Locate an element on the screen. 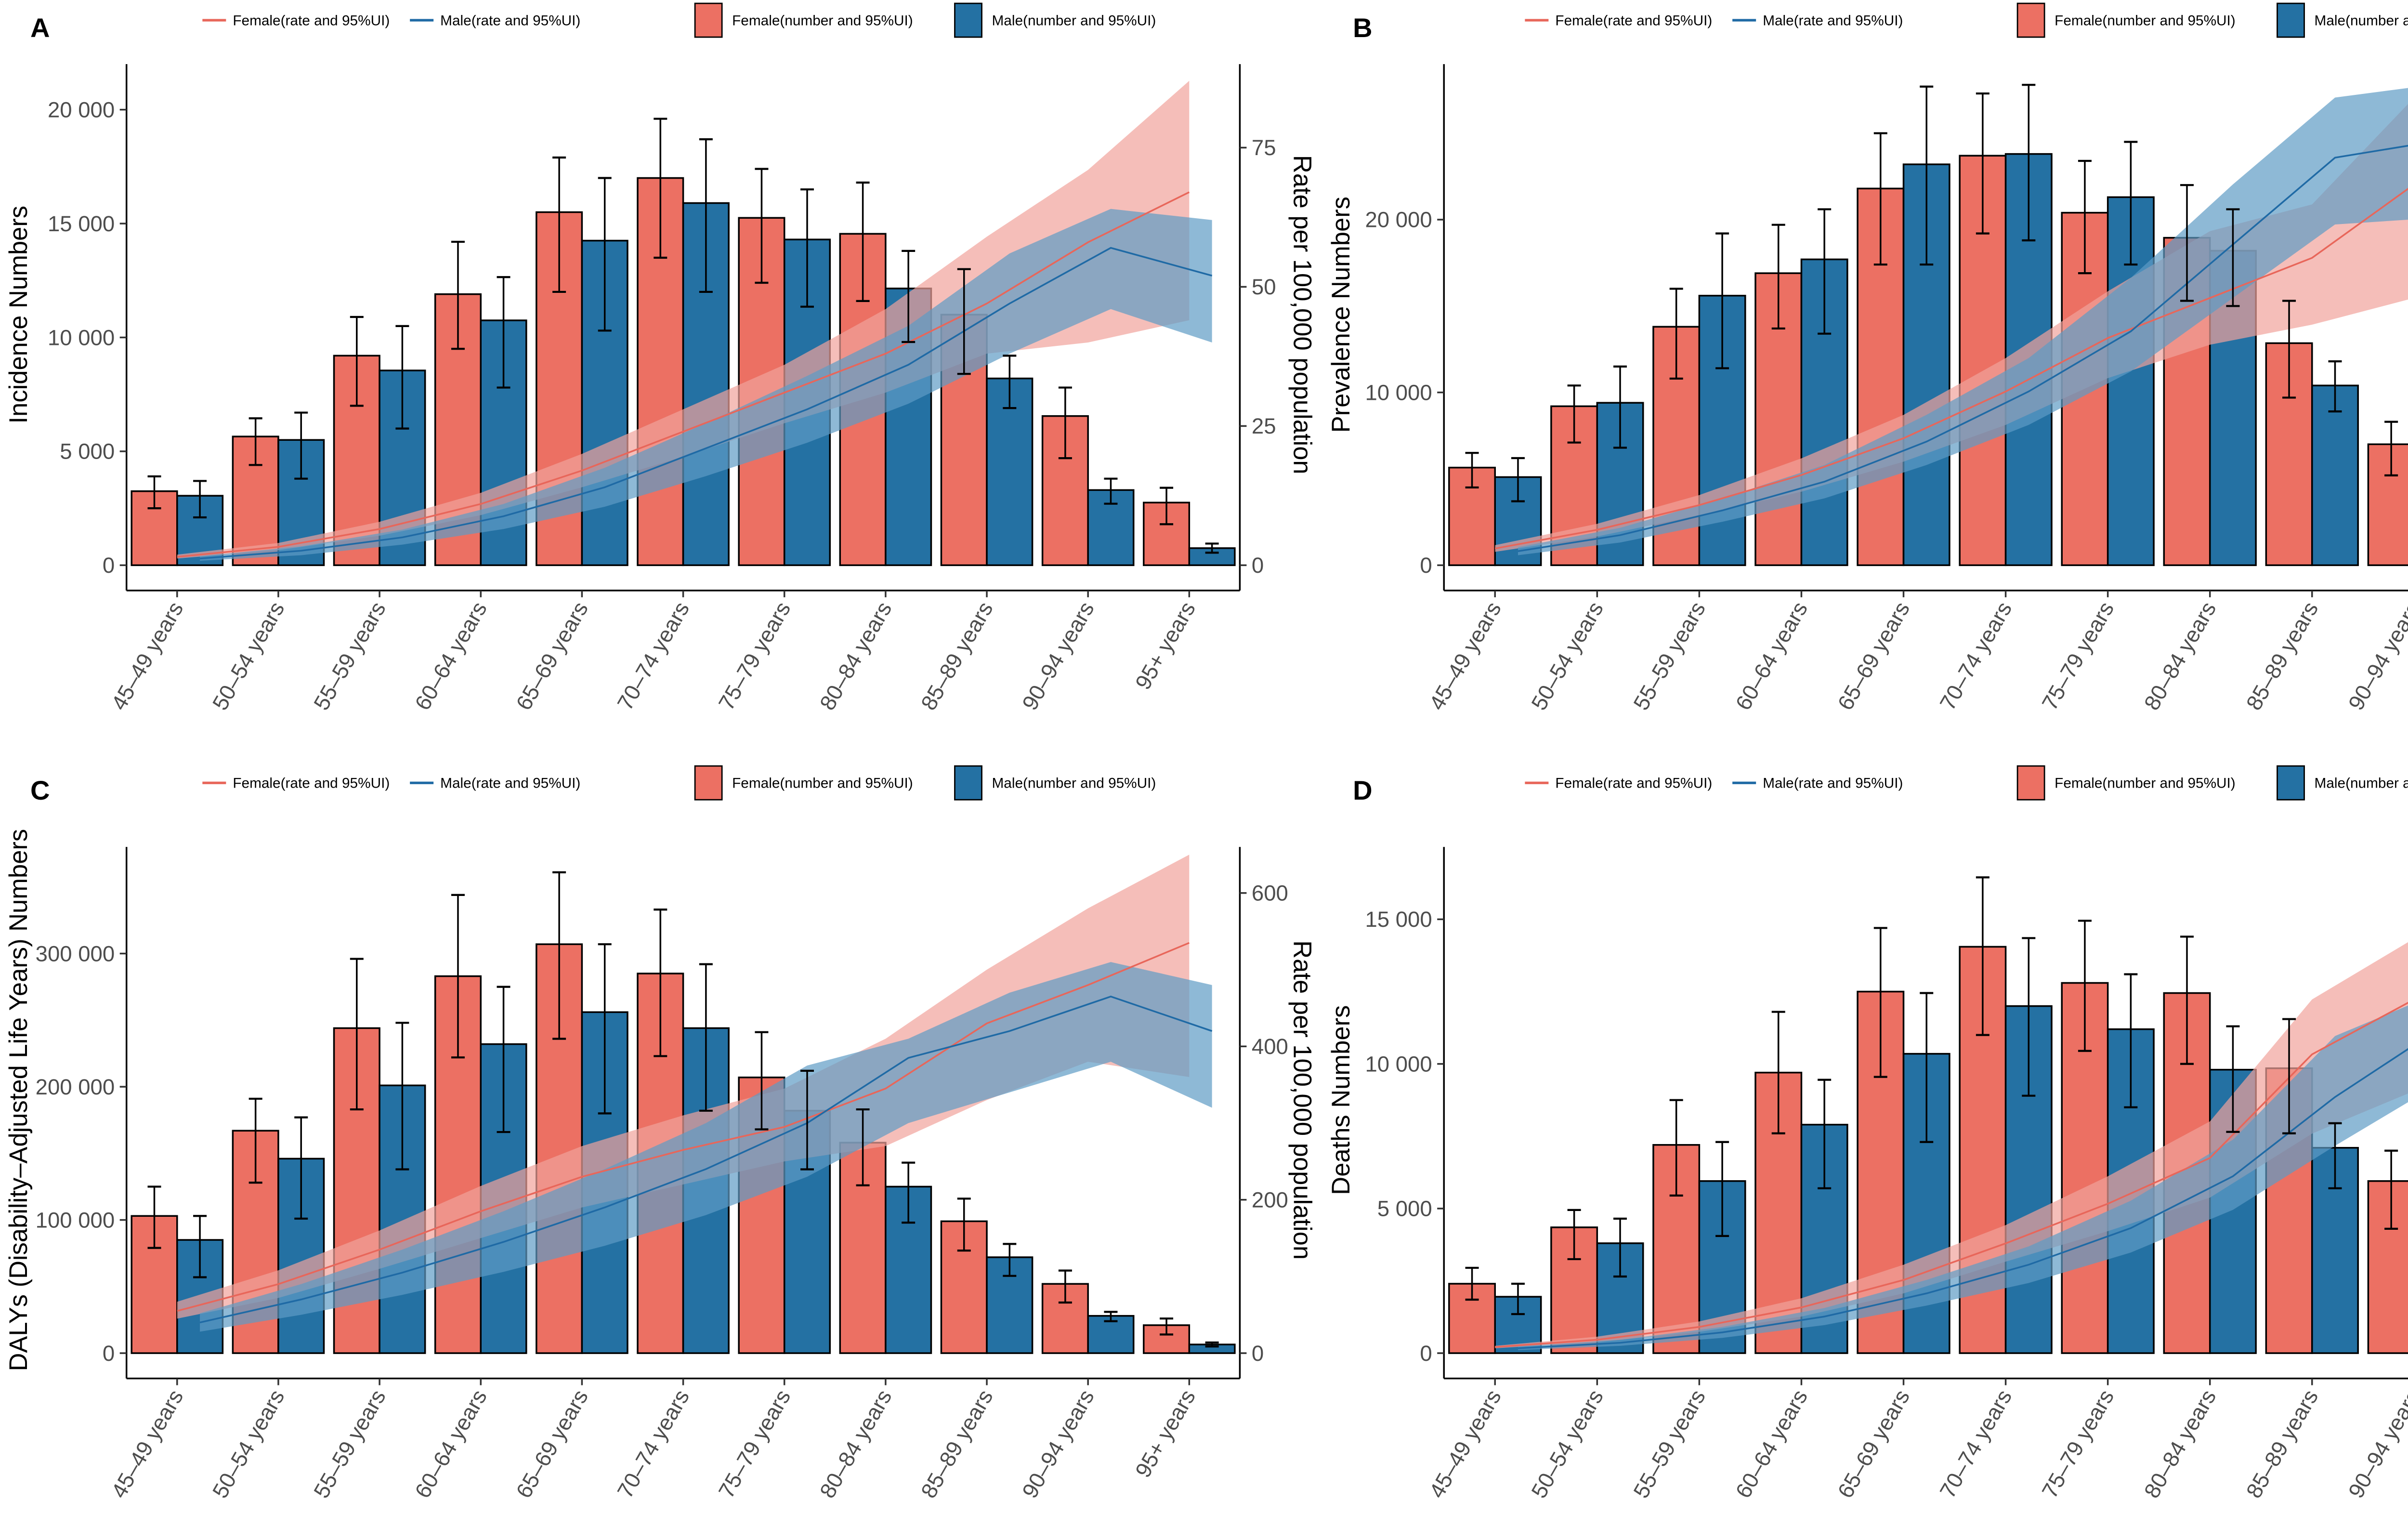 Image resolution: width=2408 pixels, height=1527 pixels. y-tick-label: 10 000 is located at coordinates (1398, 392).